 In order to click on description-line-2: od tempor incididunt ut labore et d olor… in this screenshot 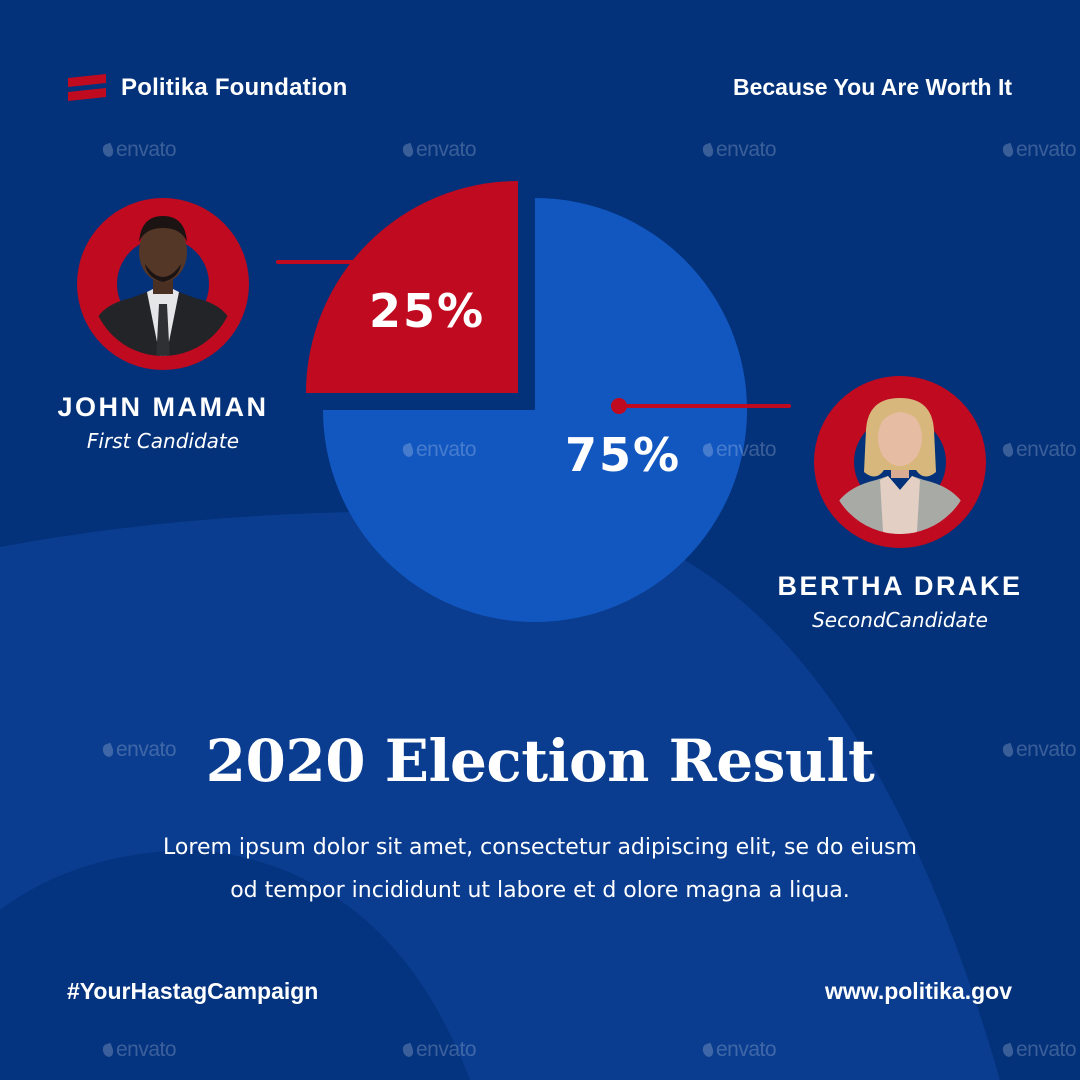, I will do `click(540, 890)`.